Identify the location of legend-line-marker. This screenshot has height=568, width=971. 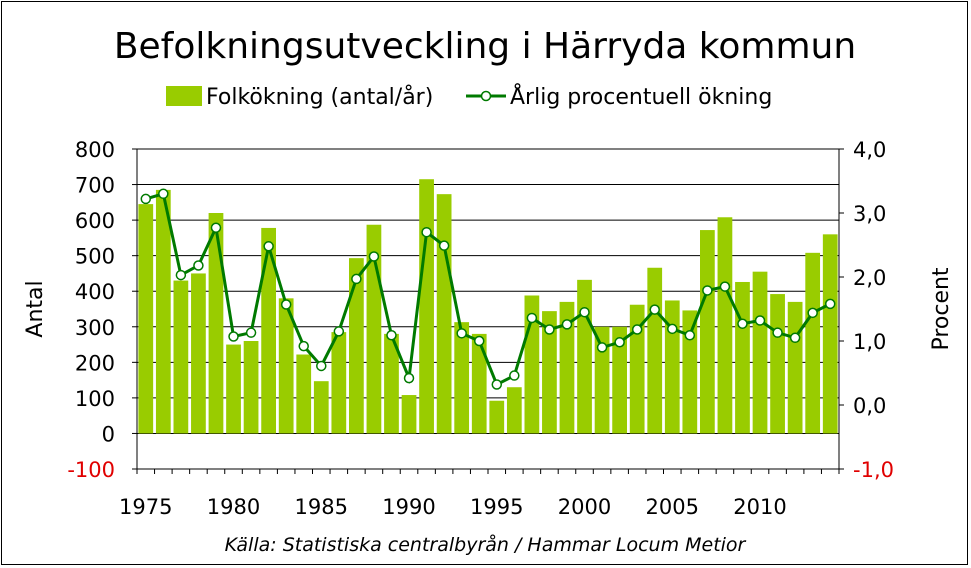
(486, 96).